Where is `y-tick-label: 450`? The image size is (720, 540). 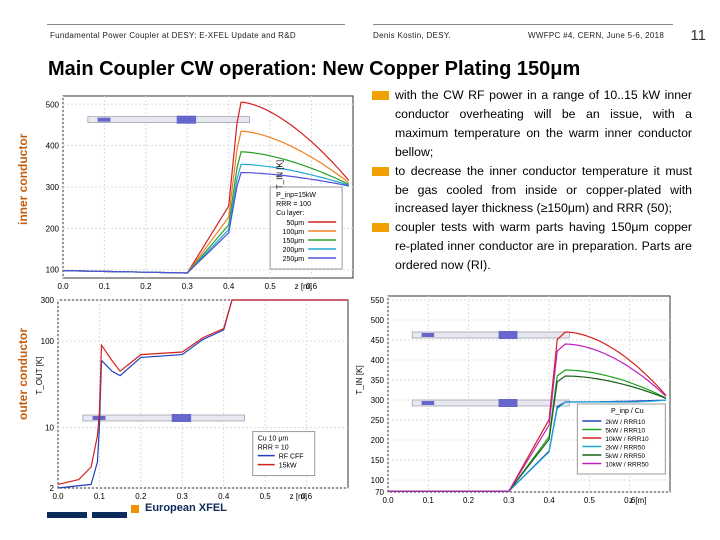
y-tick-label: 450 is located at coordinates (378, 340).